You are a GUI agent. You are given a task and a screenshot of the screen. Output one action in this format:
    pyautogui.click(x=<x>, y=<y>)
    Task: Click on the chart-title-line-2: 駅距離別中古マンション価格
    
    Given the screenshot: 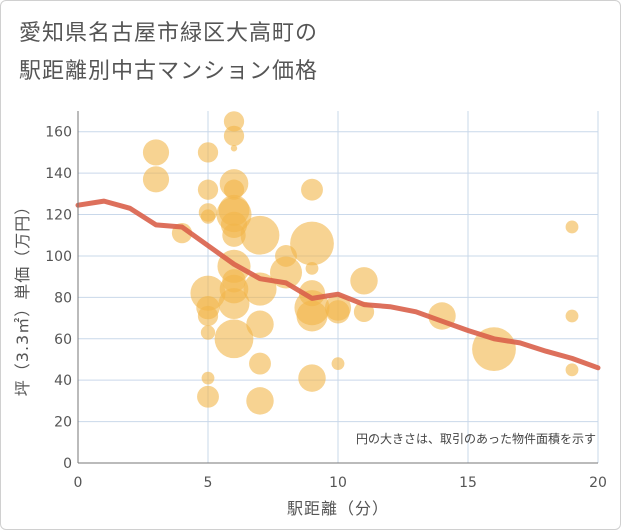 What is the action you would take?
    pyautogui.click(x=169, y=71)
    